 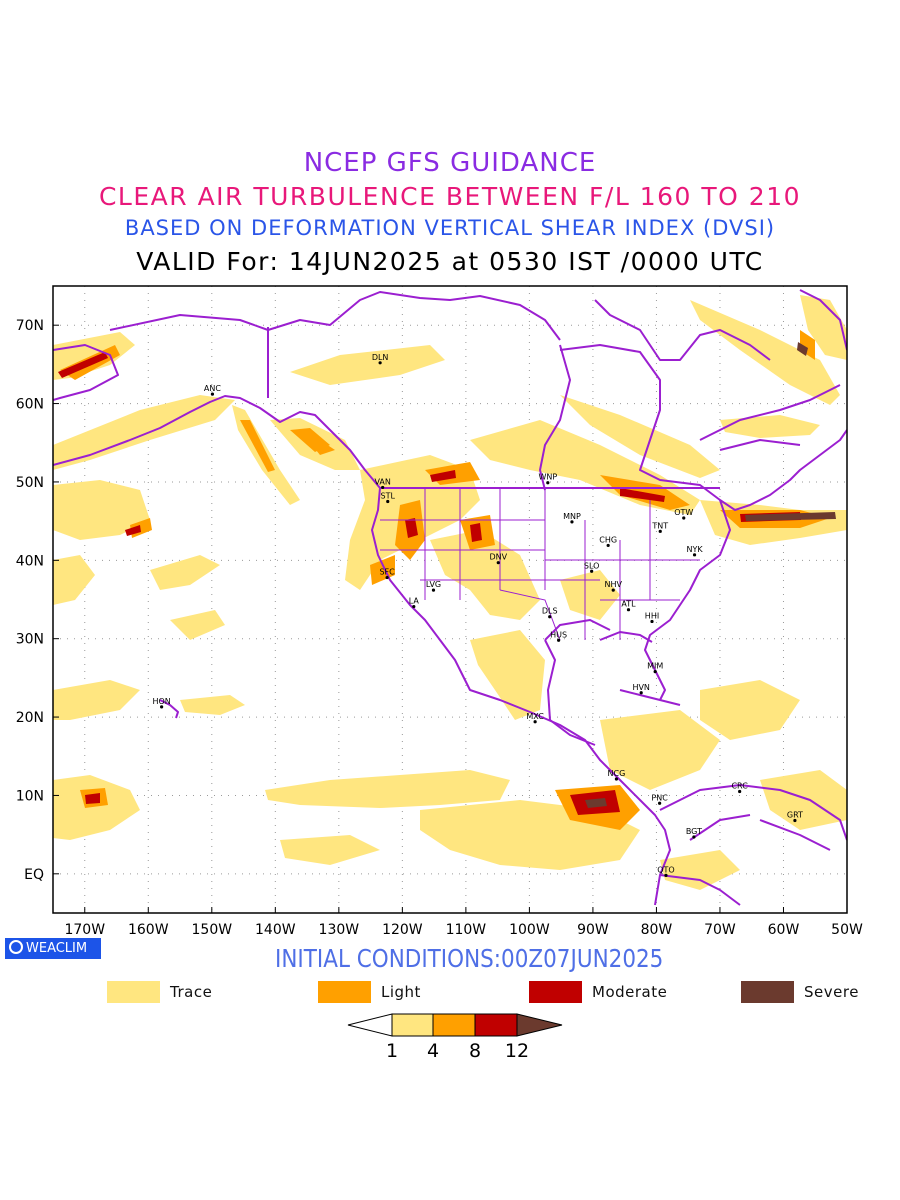 What do you see at coordinates (617, 773) in the screenshot?
I see `station-code: NCG` at bounding box center [617, 773].